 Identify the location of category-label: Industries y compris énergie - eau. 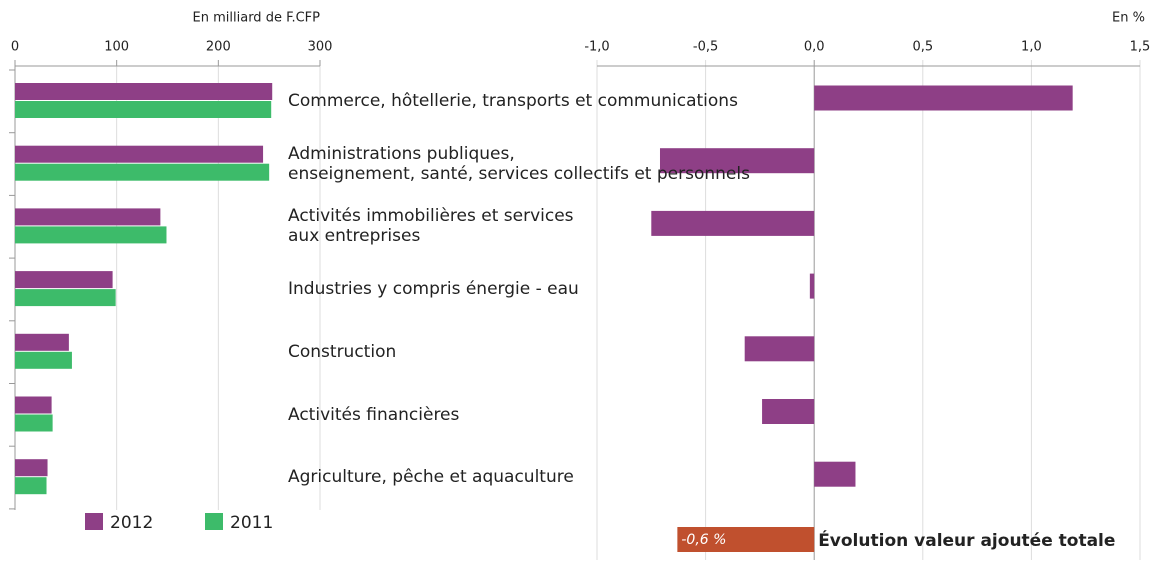
(433, 289).